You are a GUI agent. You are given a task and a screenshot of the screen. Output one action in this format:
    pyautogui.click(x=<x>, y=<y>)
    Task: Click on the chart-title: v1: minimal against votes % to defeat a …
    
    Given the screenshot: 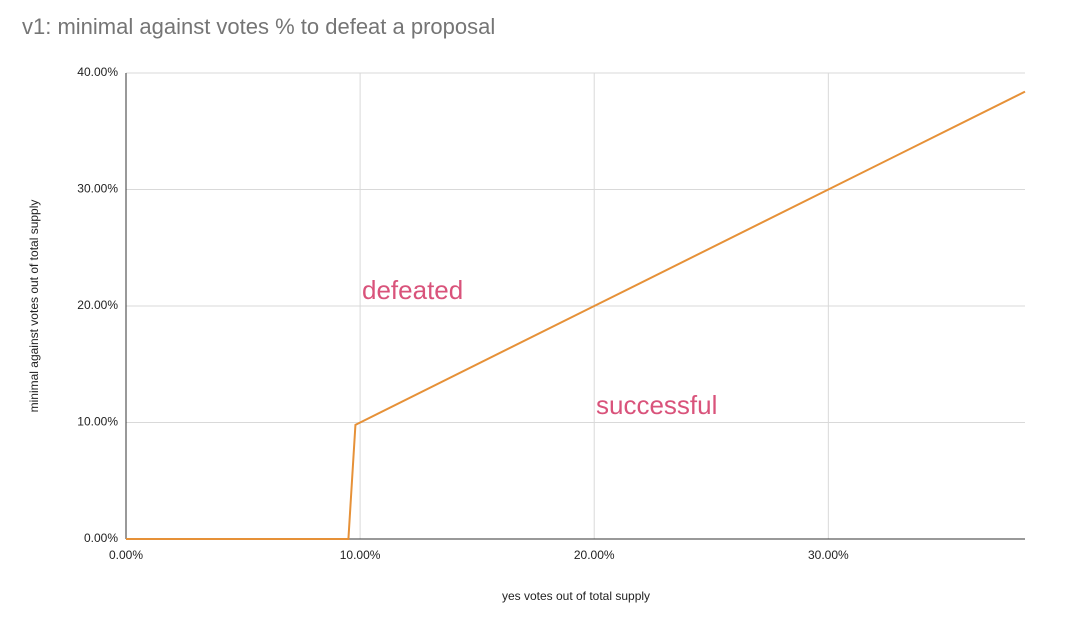 What is the action you would take?
    pyautogui.click(x=258, y=26)
    